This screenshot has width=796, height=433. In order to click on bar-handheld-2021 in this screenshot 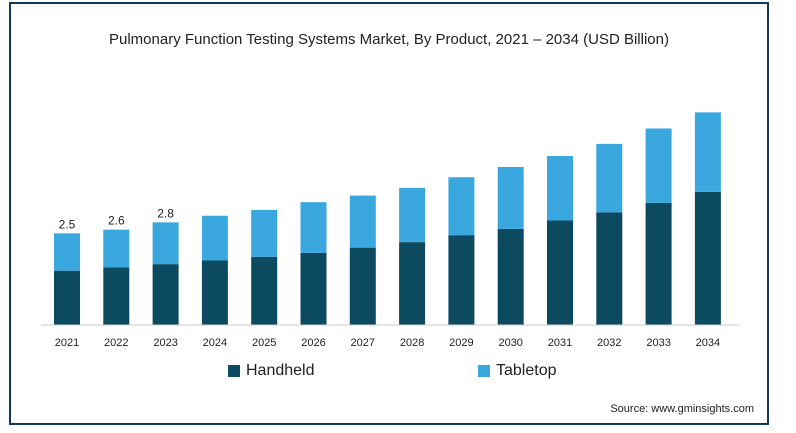, I will do `click(67, 297)`.